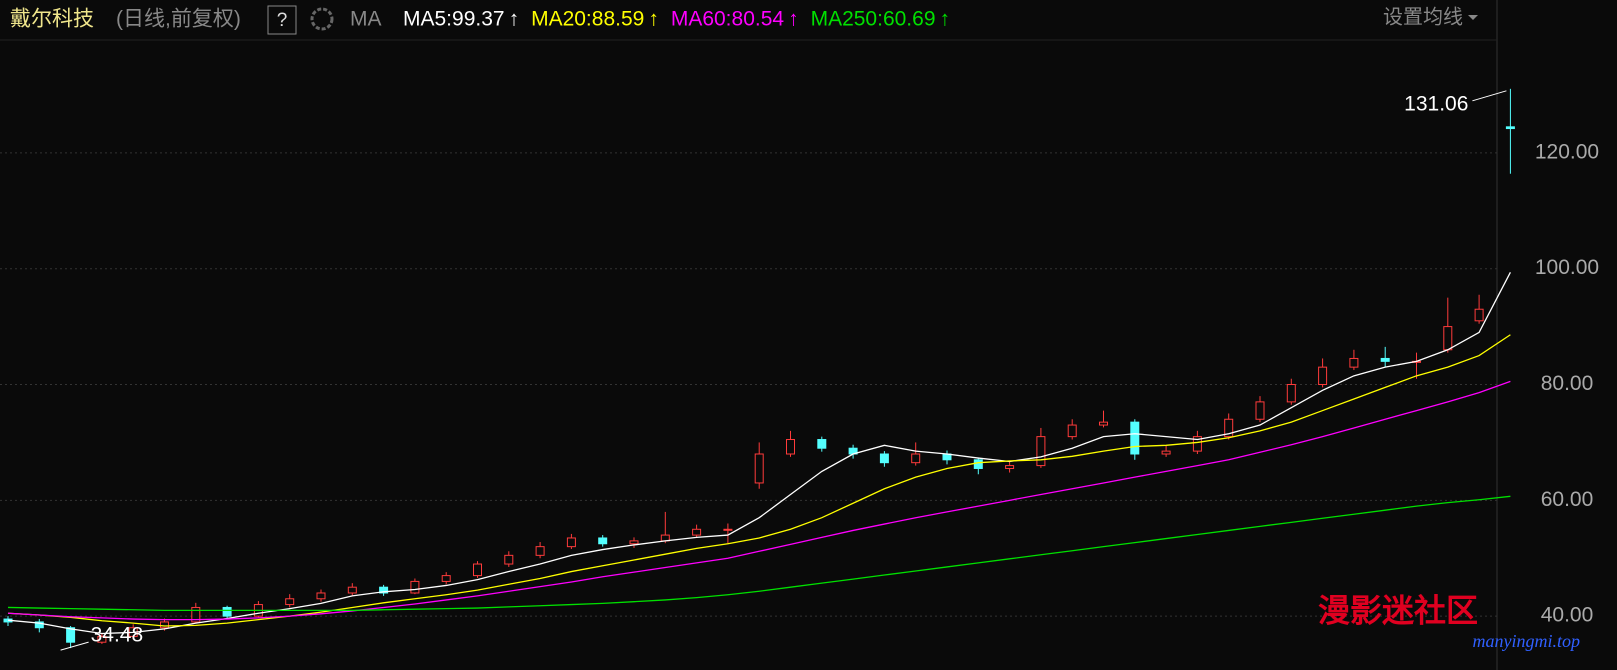 This screenshot has height=670, width=1617. I want to click on chart-title: 戴尔科技, so click(52, 19).